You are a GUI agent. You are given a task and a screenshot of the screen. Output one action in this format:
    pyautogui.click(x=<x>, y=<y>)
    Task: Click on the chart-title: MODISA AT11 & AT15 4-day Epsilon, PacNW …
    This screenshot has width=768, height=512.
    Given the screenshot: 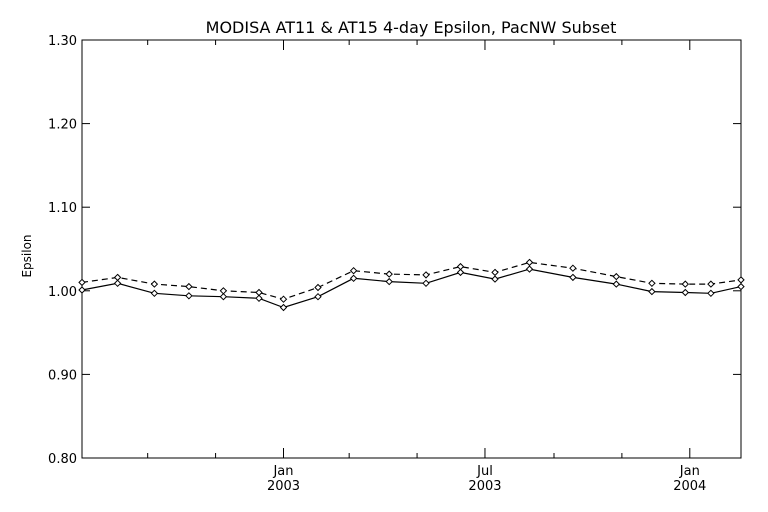 What is the action you would take?
    pyautogui.click(x=411, y=27)
    